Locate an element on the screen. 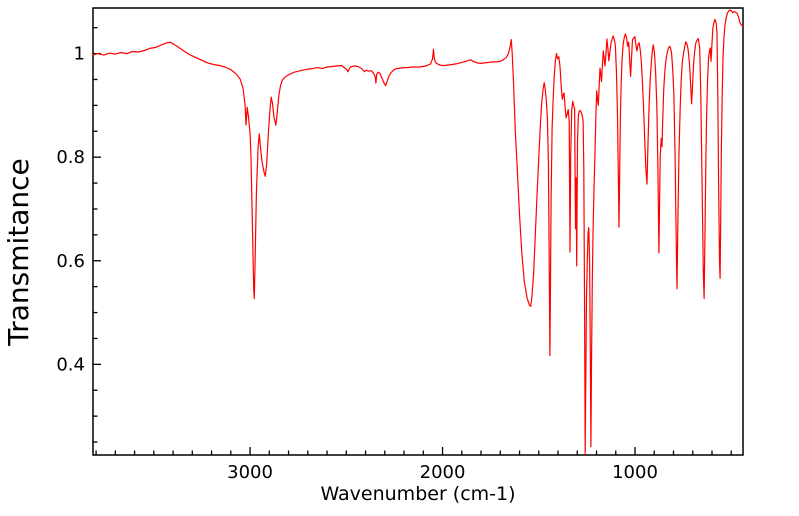  y-tick-label: 0.8 is located at coordinates (70, 157).